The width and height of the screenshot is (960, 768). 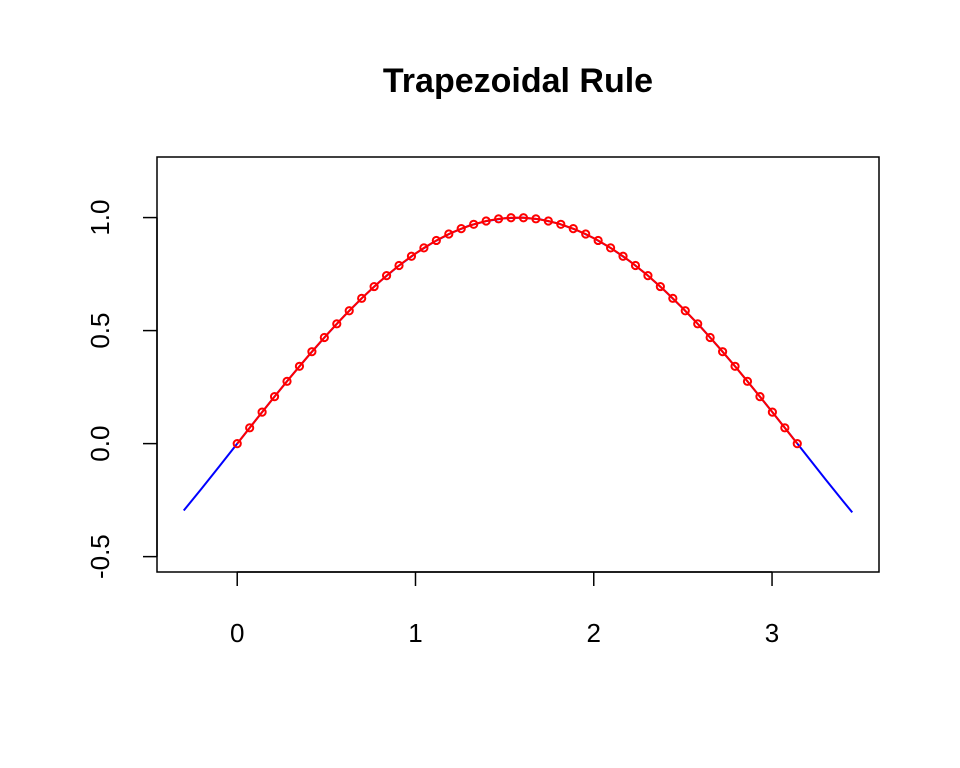 What do you see at coordinates (100, 331) in the screenshot?
I see `y-tick-label: 0.5` at bounding box center [100, 331].